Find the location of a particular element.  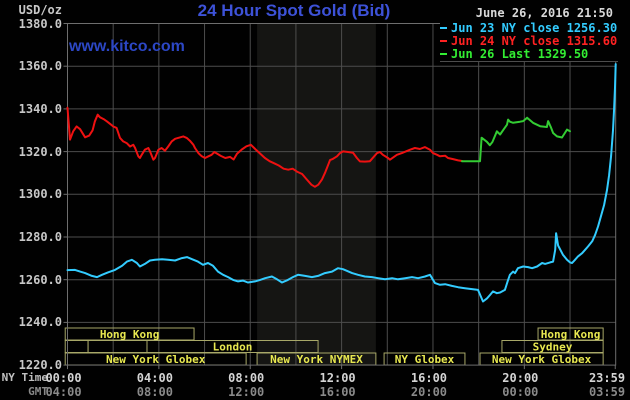

gmt-axis-label: GMT is located at coordinates (38, 391).